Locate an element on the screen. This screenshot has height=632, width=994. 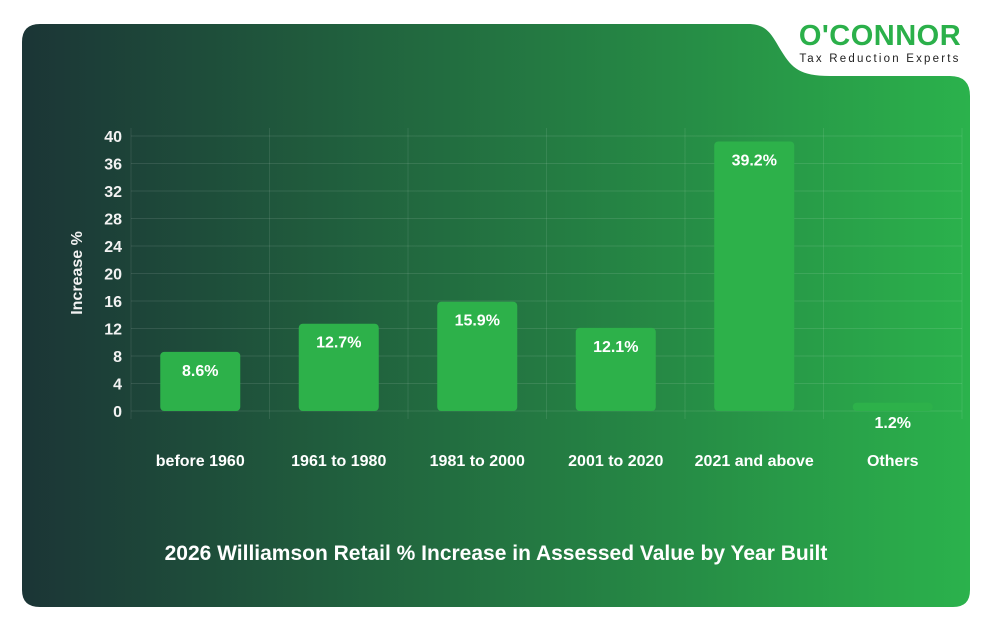
x-tick-label: 1981 to 2000 is located at coordinates (477, 461).